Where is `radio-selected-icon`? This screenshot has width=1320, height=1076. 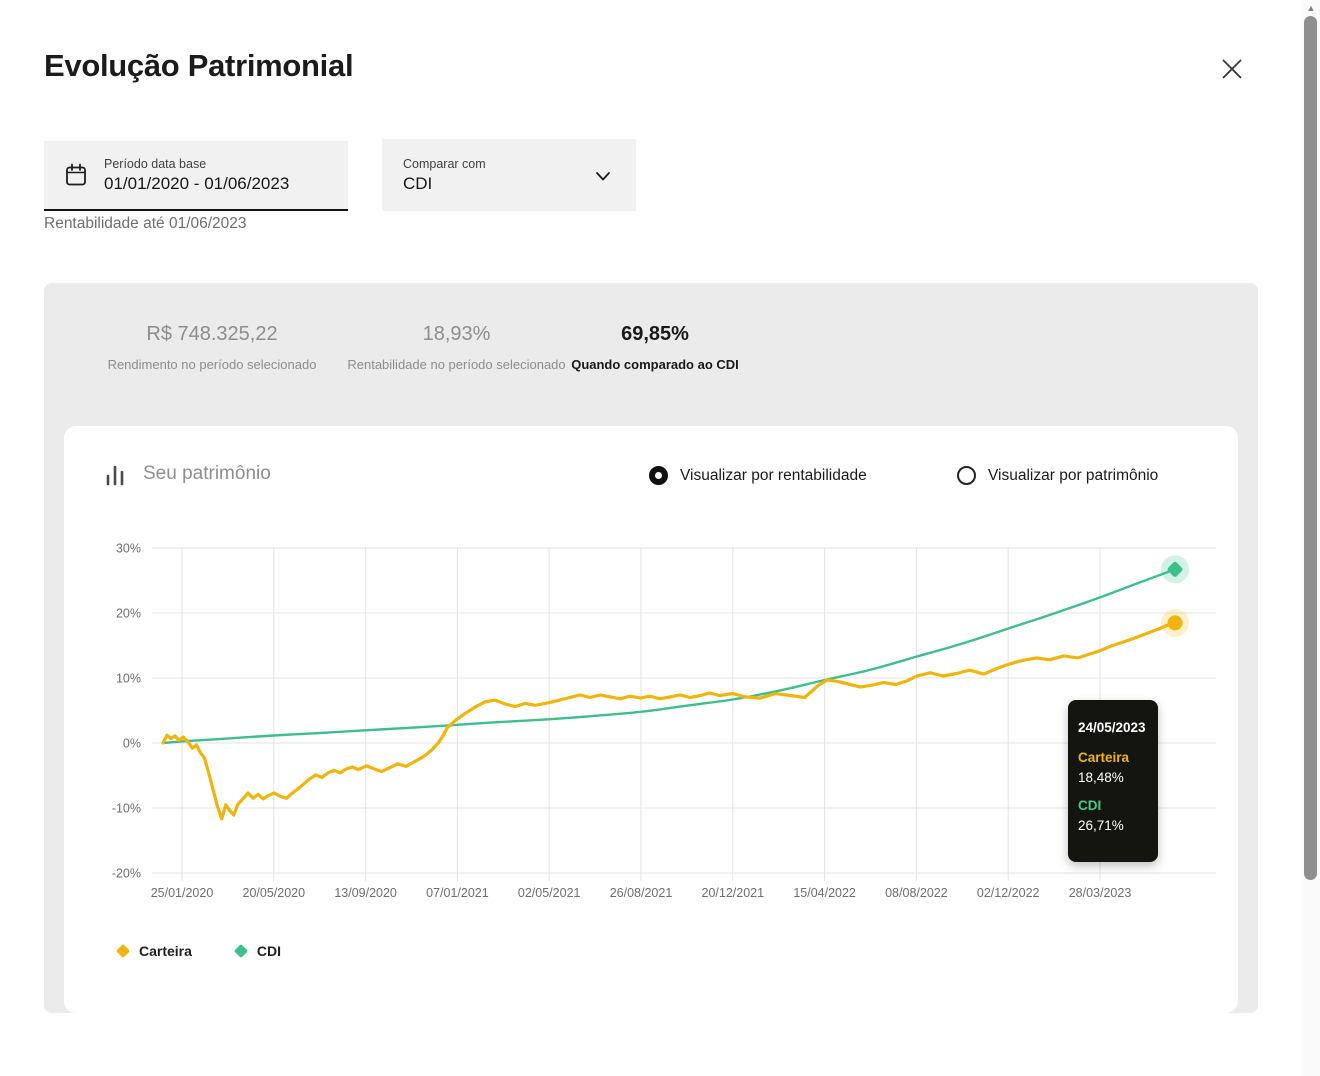
radio-selected-icon is located at coordinates (658, 475).